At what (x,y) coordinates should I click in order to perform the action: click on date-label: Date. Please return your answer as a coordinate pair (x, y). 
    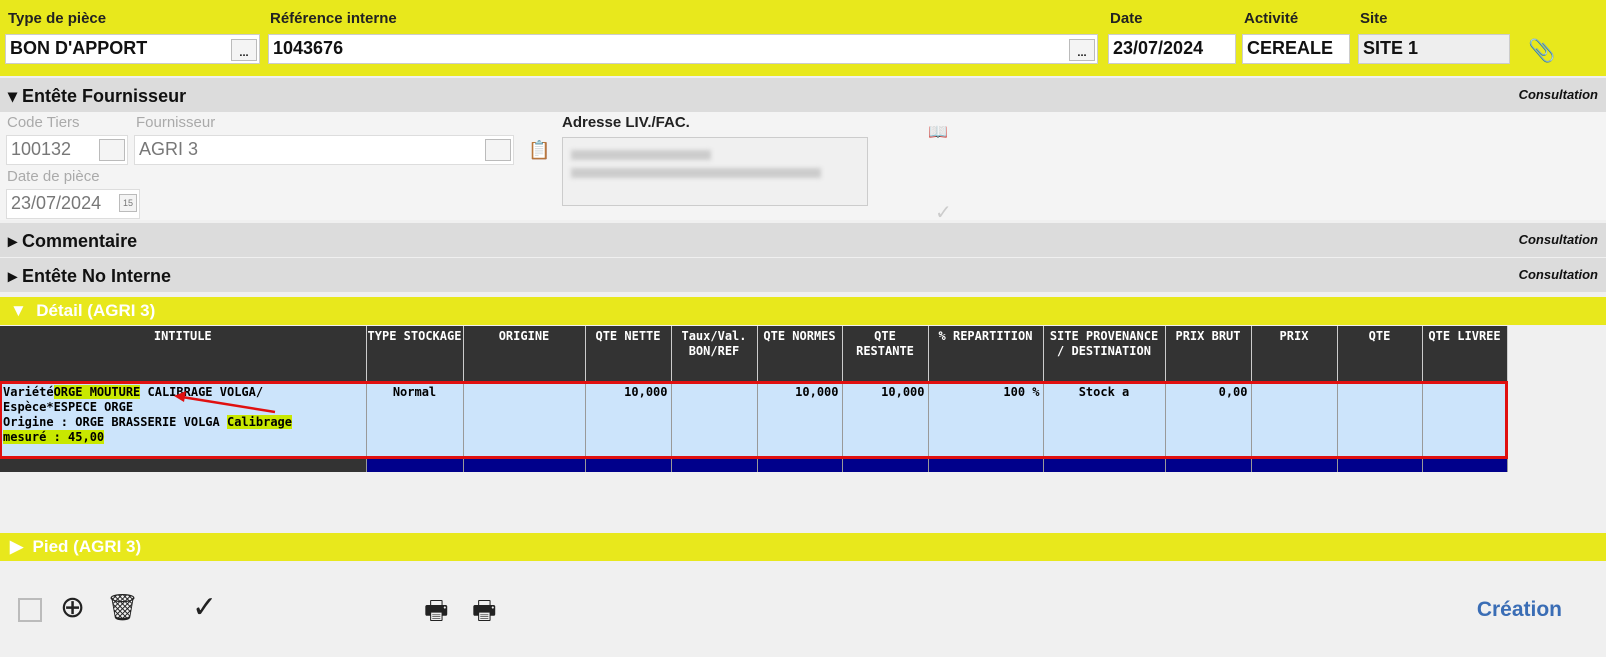
    Looking at the image, I should click on (1126, 18).